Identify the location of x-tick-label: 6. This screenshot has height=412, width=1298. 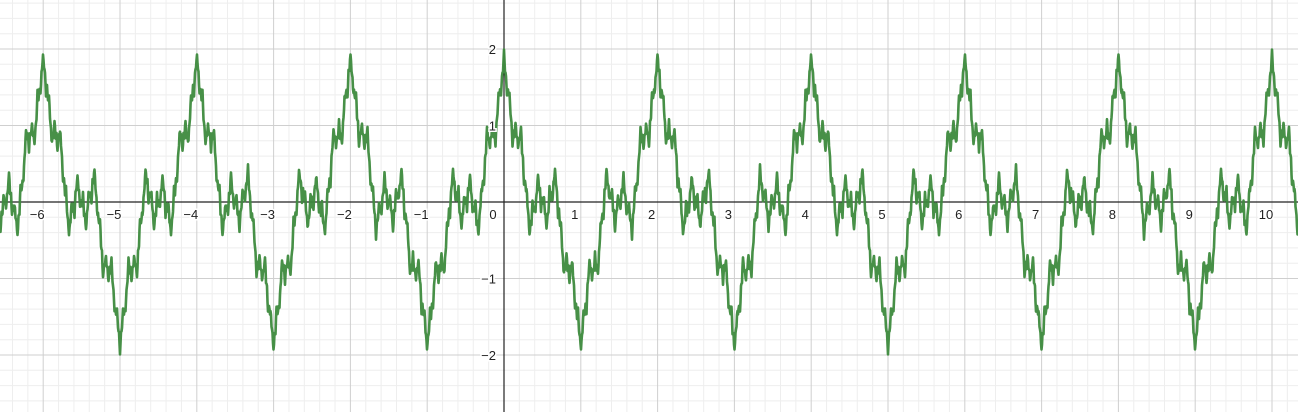
(958, 214).